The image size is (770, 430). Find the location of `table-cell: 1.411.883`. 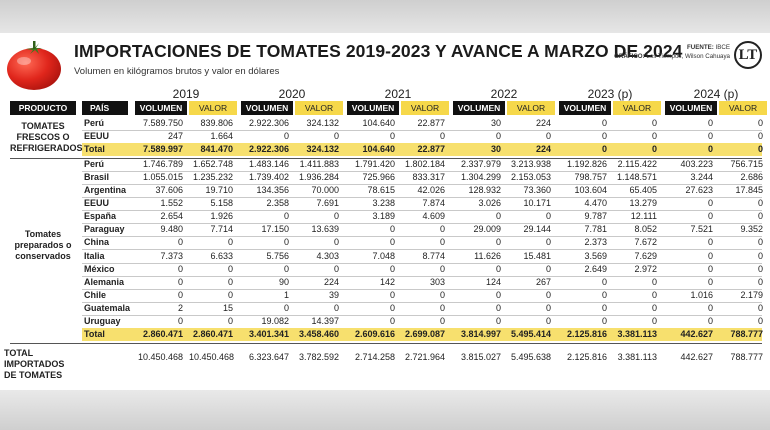

table-cell: 1.411.883 is located at coordinates (319, 164).